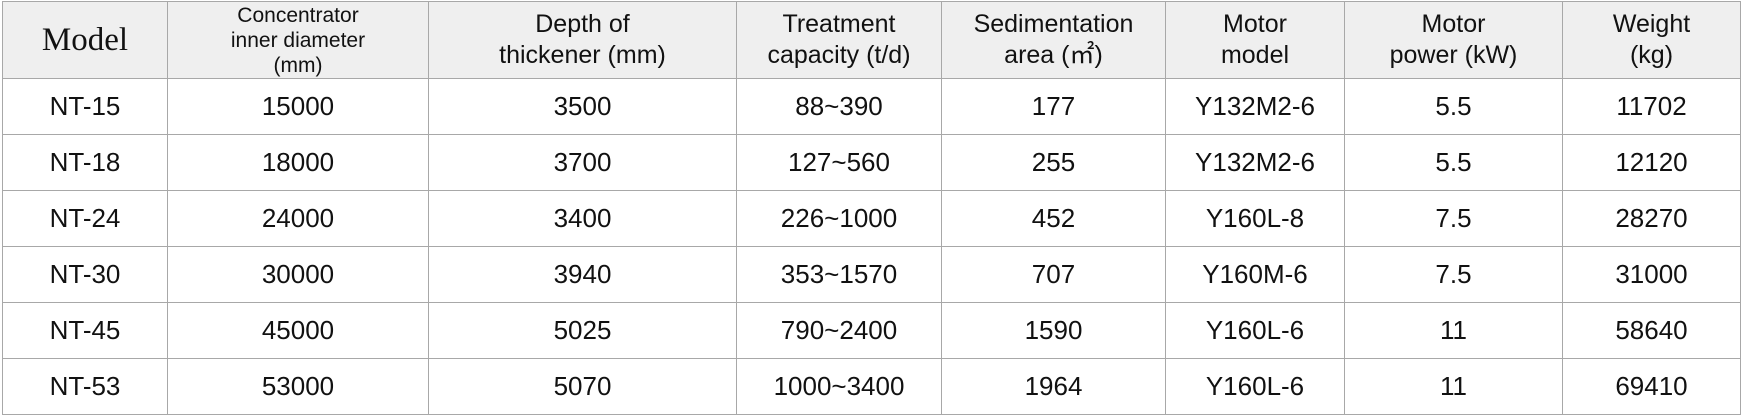 The width and height of the screenshot is (1743, 420). Describe the element at coordinates (582, 106) in the screenshot. I see `cell-depth: 3500` at that location.